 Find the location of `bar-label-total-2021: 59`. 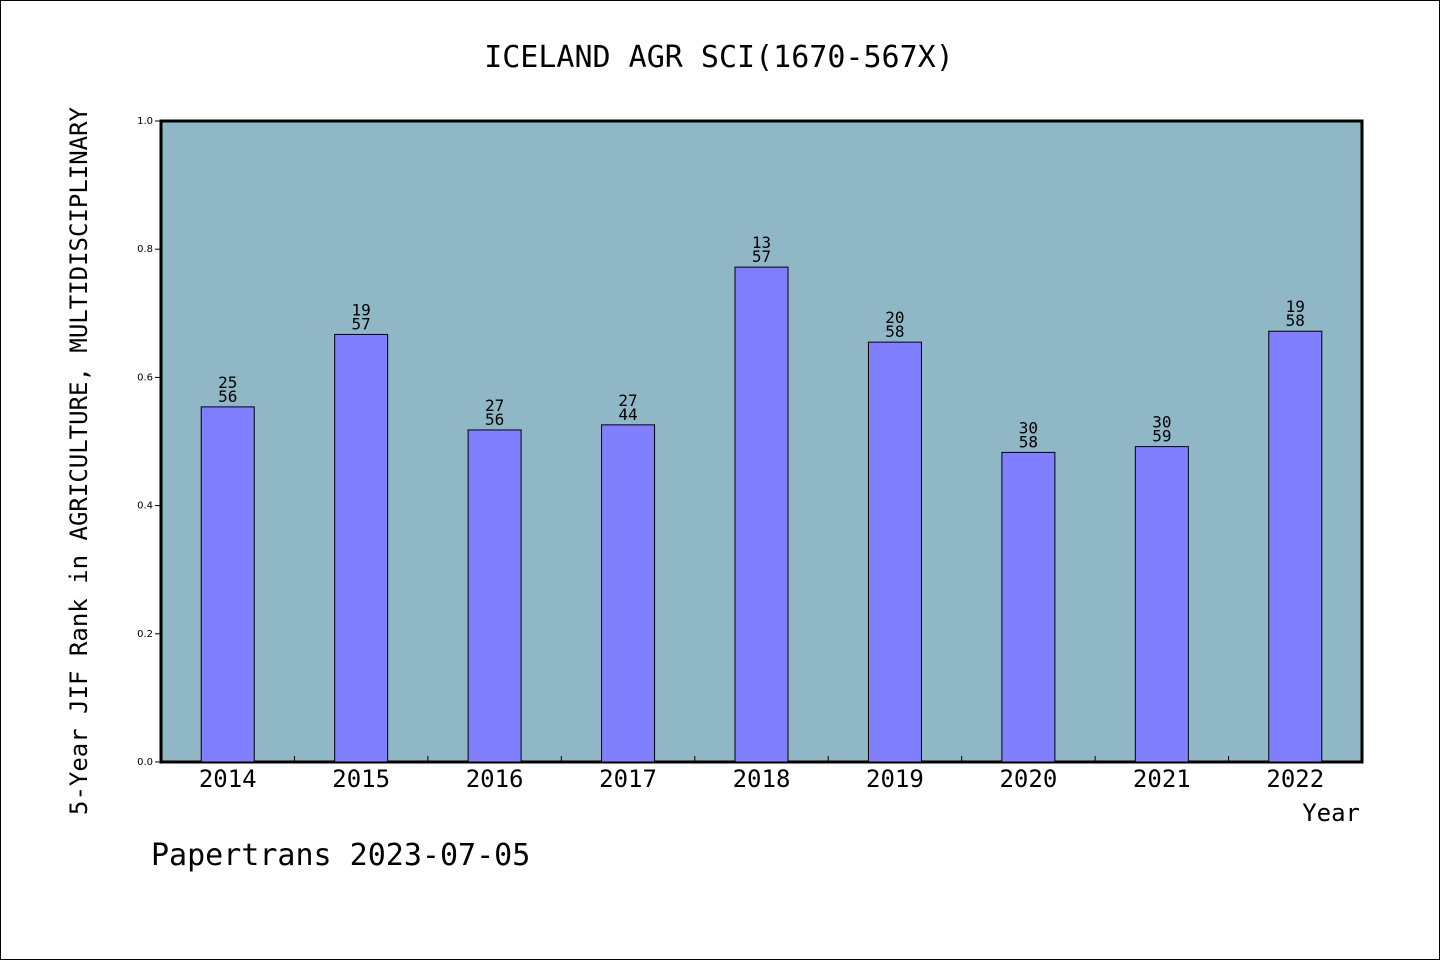

bar-label-total-2021: 59 is located at coordinates (1161, 436).